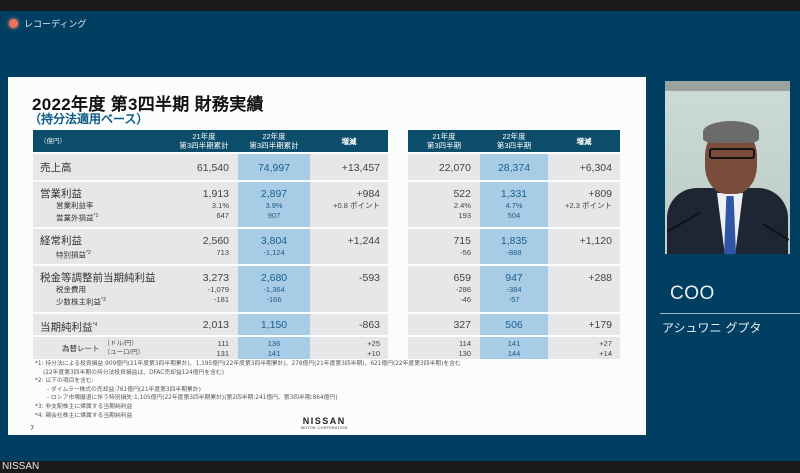 This screenshot has width=800, height=473. What do you see at coordinates (98, 278) in the screenshot?
I see `row-label: 税金等調整前当期純利益` at bounding box center [98, 278].